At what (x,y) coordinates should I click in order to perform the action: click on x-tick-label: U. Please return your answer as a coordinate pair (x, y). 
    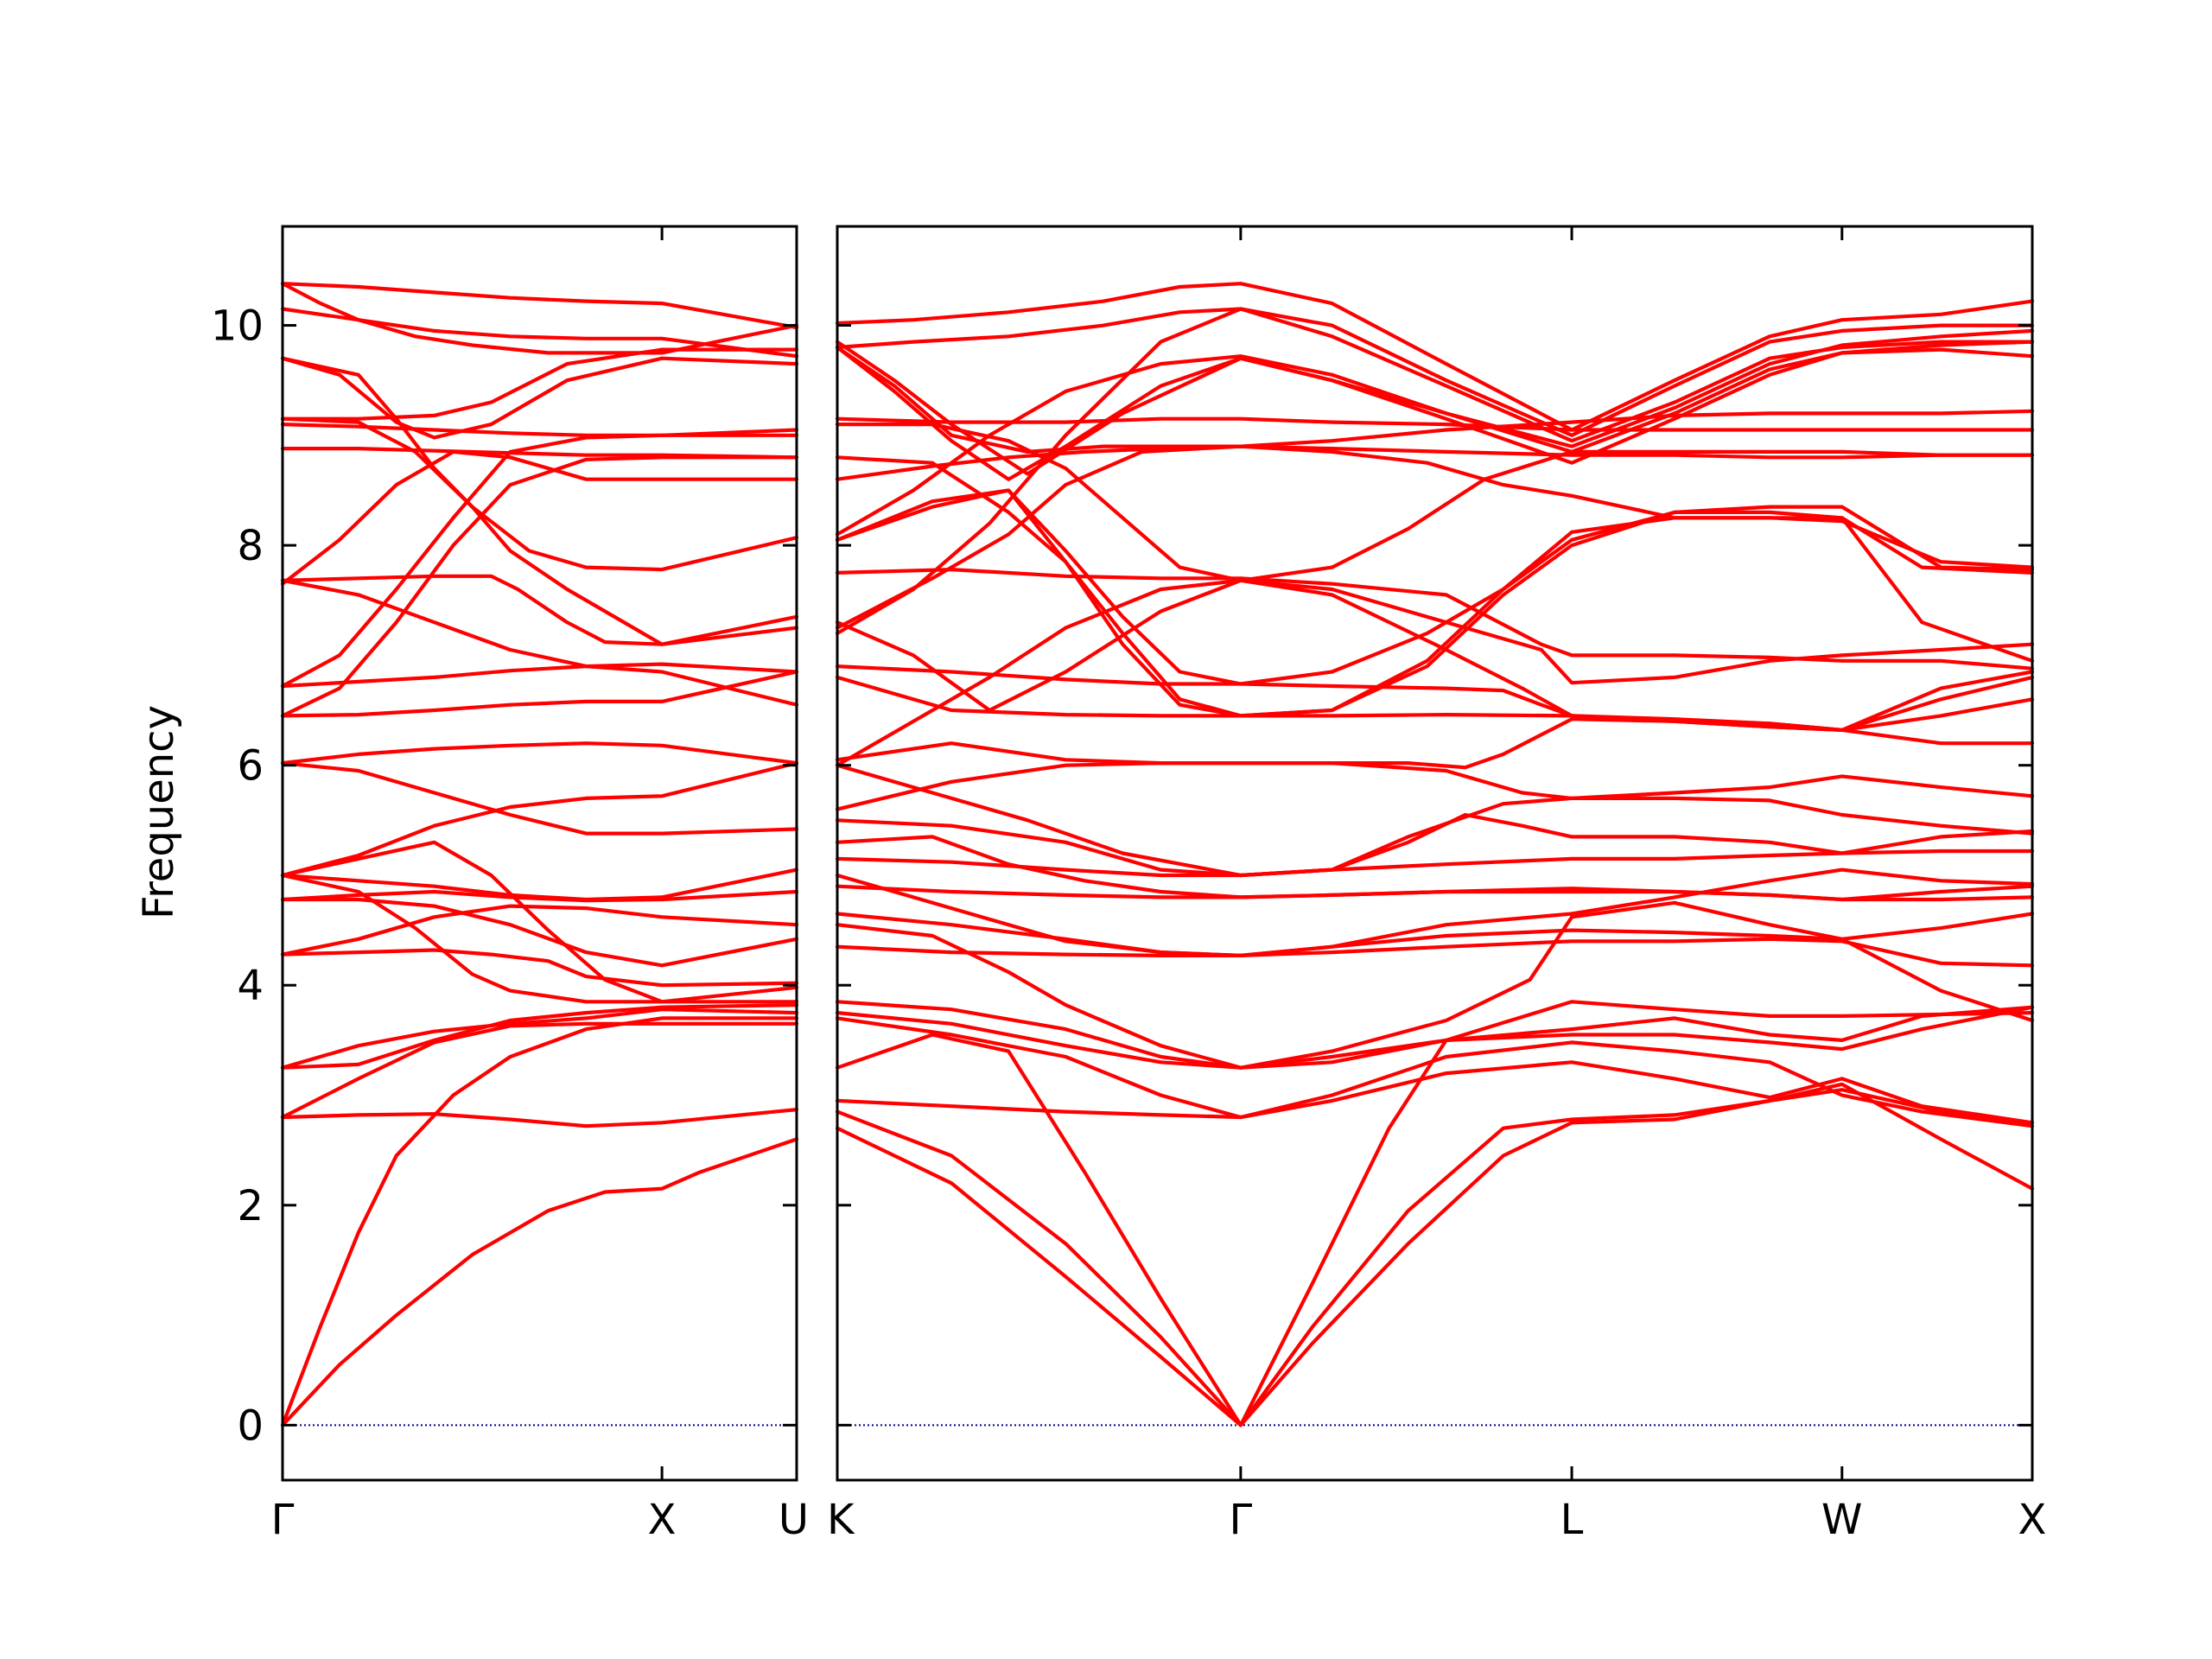
    Looking at the image, I should click on (794, 1520).